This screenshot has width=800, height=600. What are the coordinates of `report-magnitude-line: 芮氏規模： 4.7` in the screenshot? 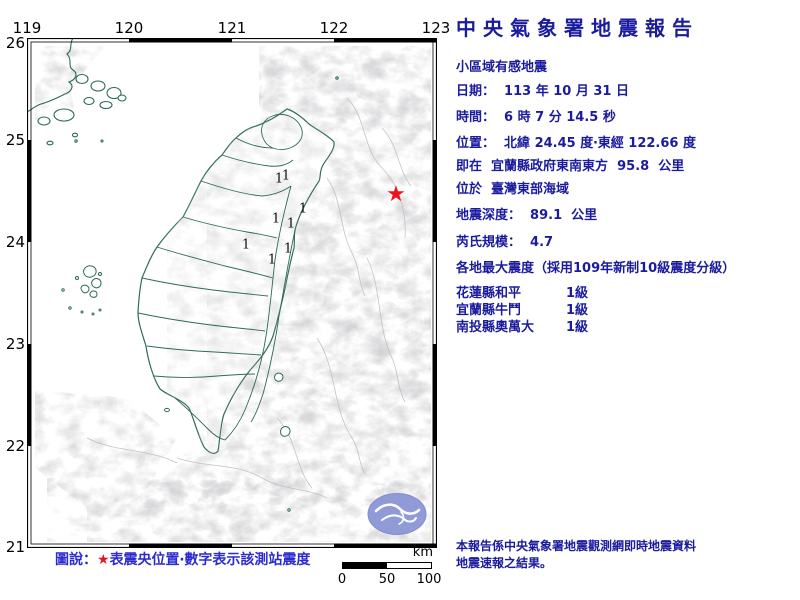 It's located at (505, 242).